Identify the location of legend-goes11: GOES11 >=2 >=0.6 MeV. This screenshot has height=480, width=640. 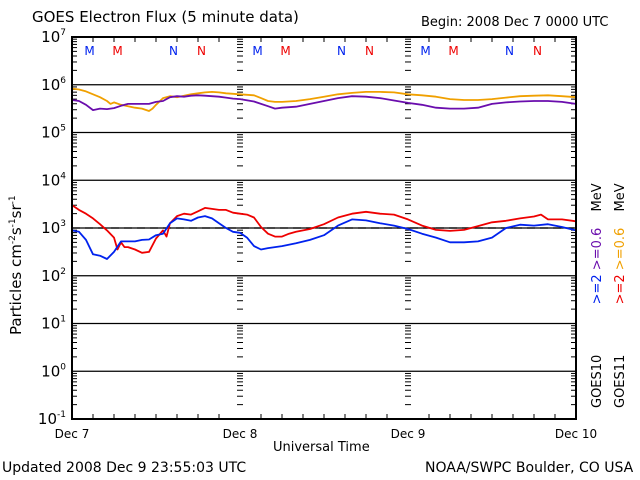
(620, 295).